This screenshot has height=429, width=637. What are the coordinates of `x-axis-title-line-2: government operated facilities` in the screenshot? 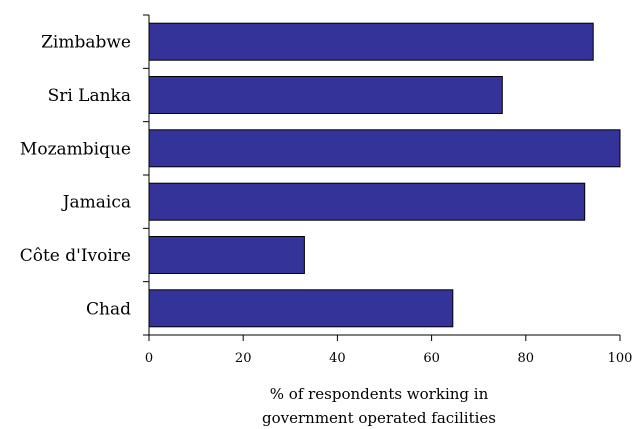 It's located at (379, 418).